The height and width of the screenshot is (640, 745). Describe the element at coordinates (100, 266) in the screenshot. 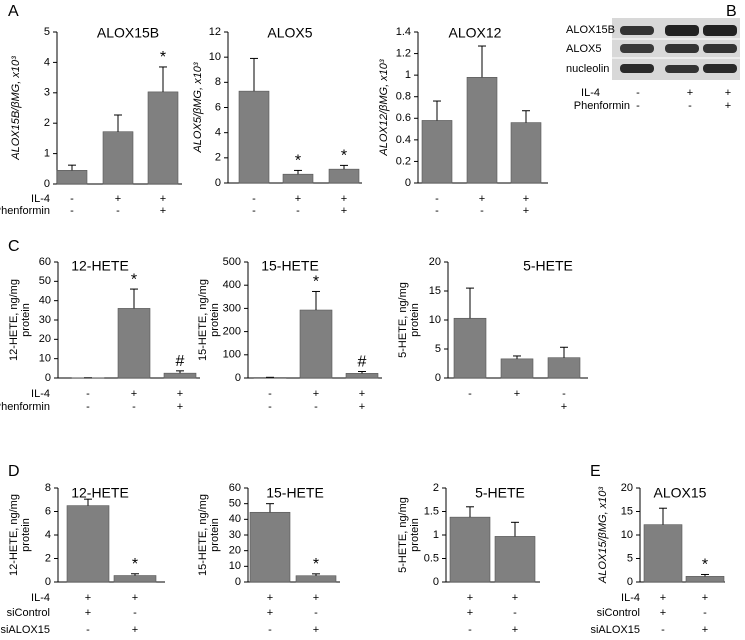

I see `chart-title: 12-HETE` at that location.